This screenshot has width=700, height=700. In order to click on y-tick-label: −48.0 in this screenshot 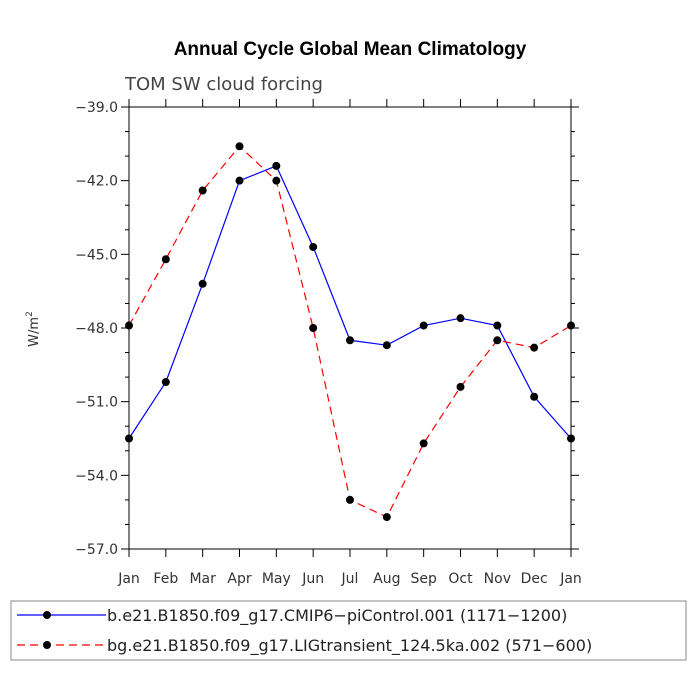, I will do `click(96, 329)`.